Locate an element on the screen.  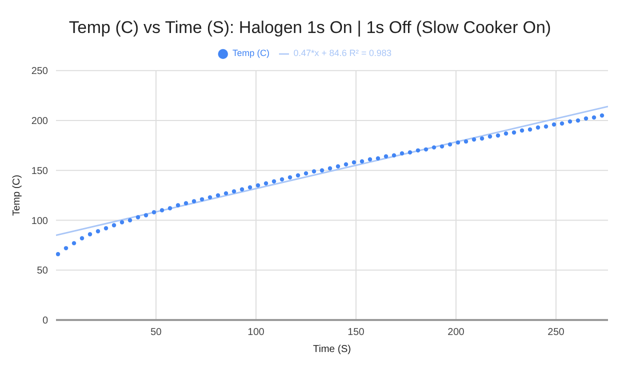
y-tick-label: 150 is located at coordinates (39, 171).